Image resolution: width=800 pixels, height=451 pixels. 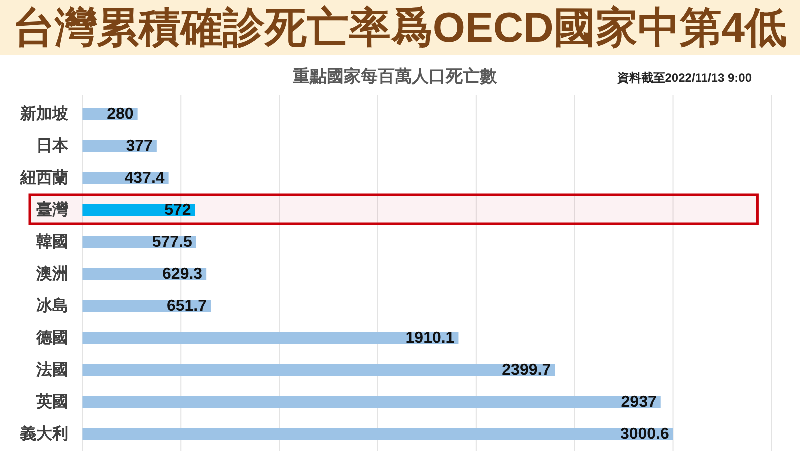 I want to click on y-tick-label: 日本, so click(x=53, y=145).